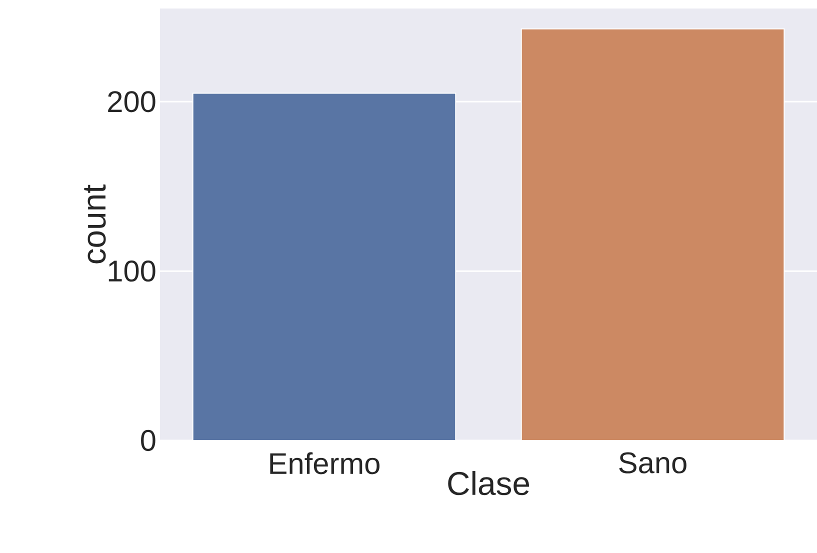  I want to click on x-tick-label: Enfermo, so click(325, 463).